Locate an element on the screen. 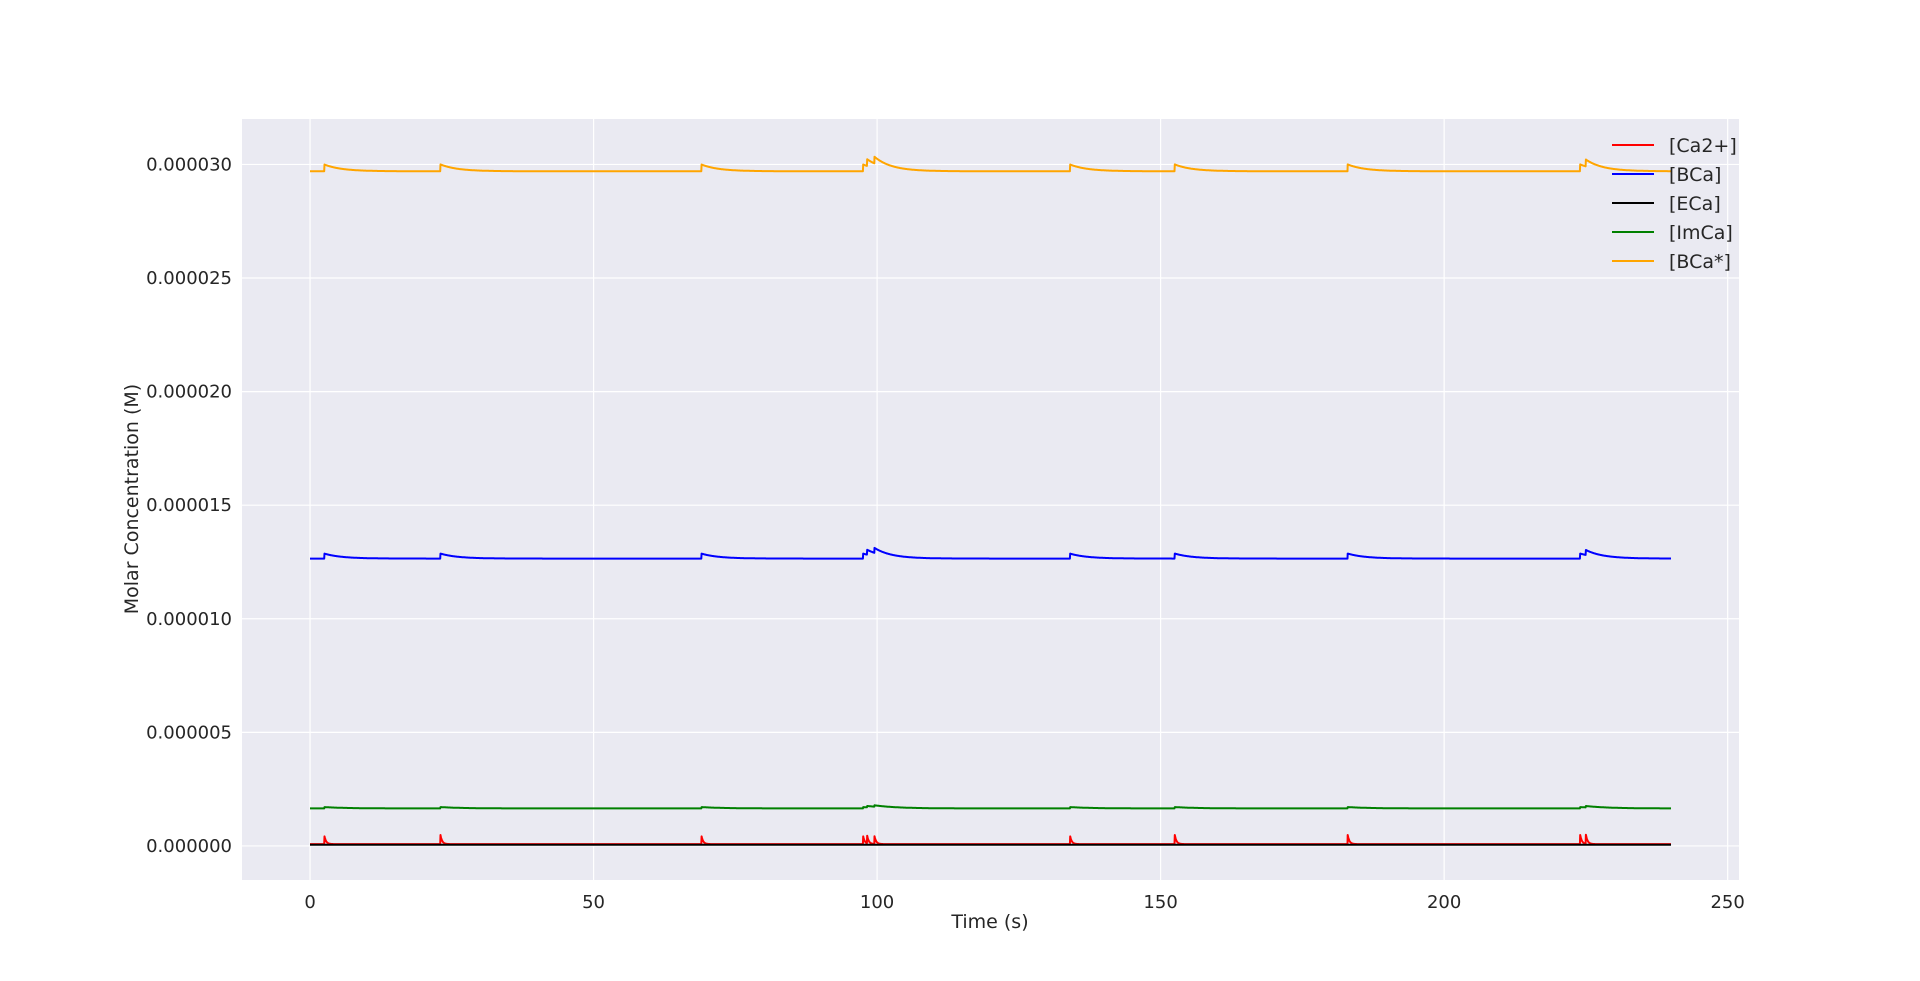 This screenshot has width=1920, height=981. x-axis-label: Time (s) is located at coordinates (989, 922).